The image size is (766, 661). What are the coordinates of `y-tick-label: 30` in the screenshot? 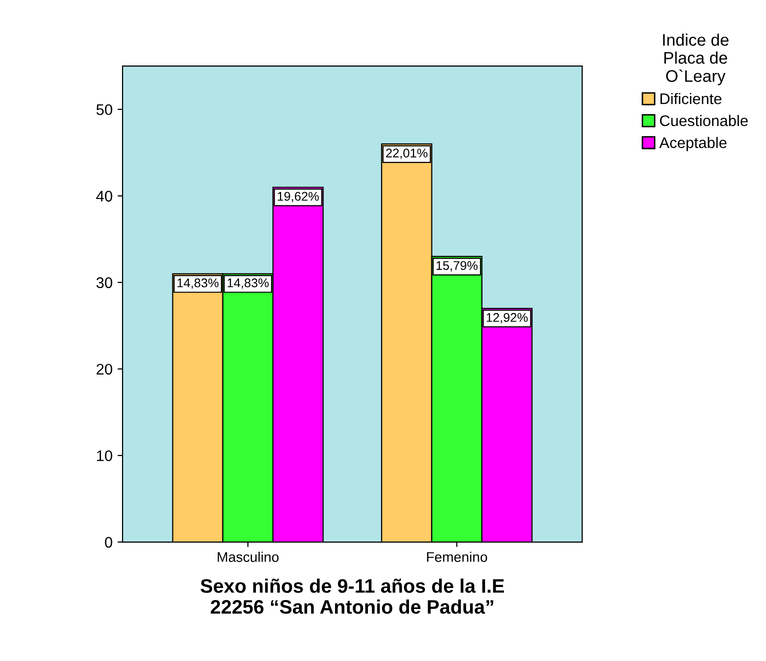 It's located at (104, 282).